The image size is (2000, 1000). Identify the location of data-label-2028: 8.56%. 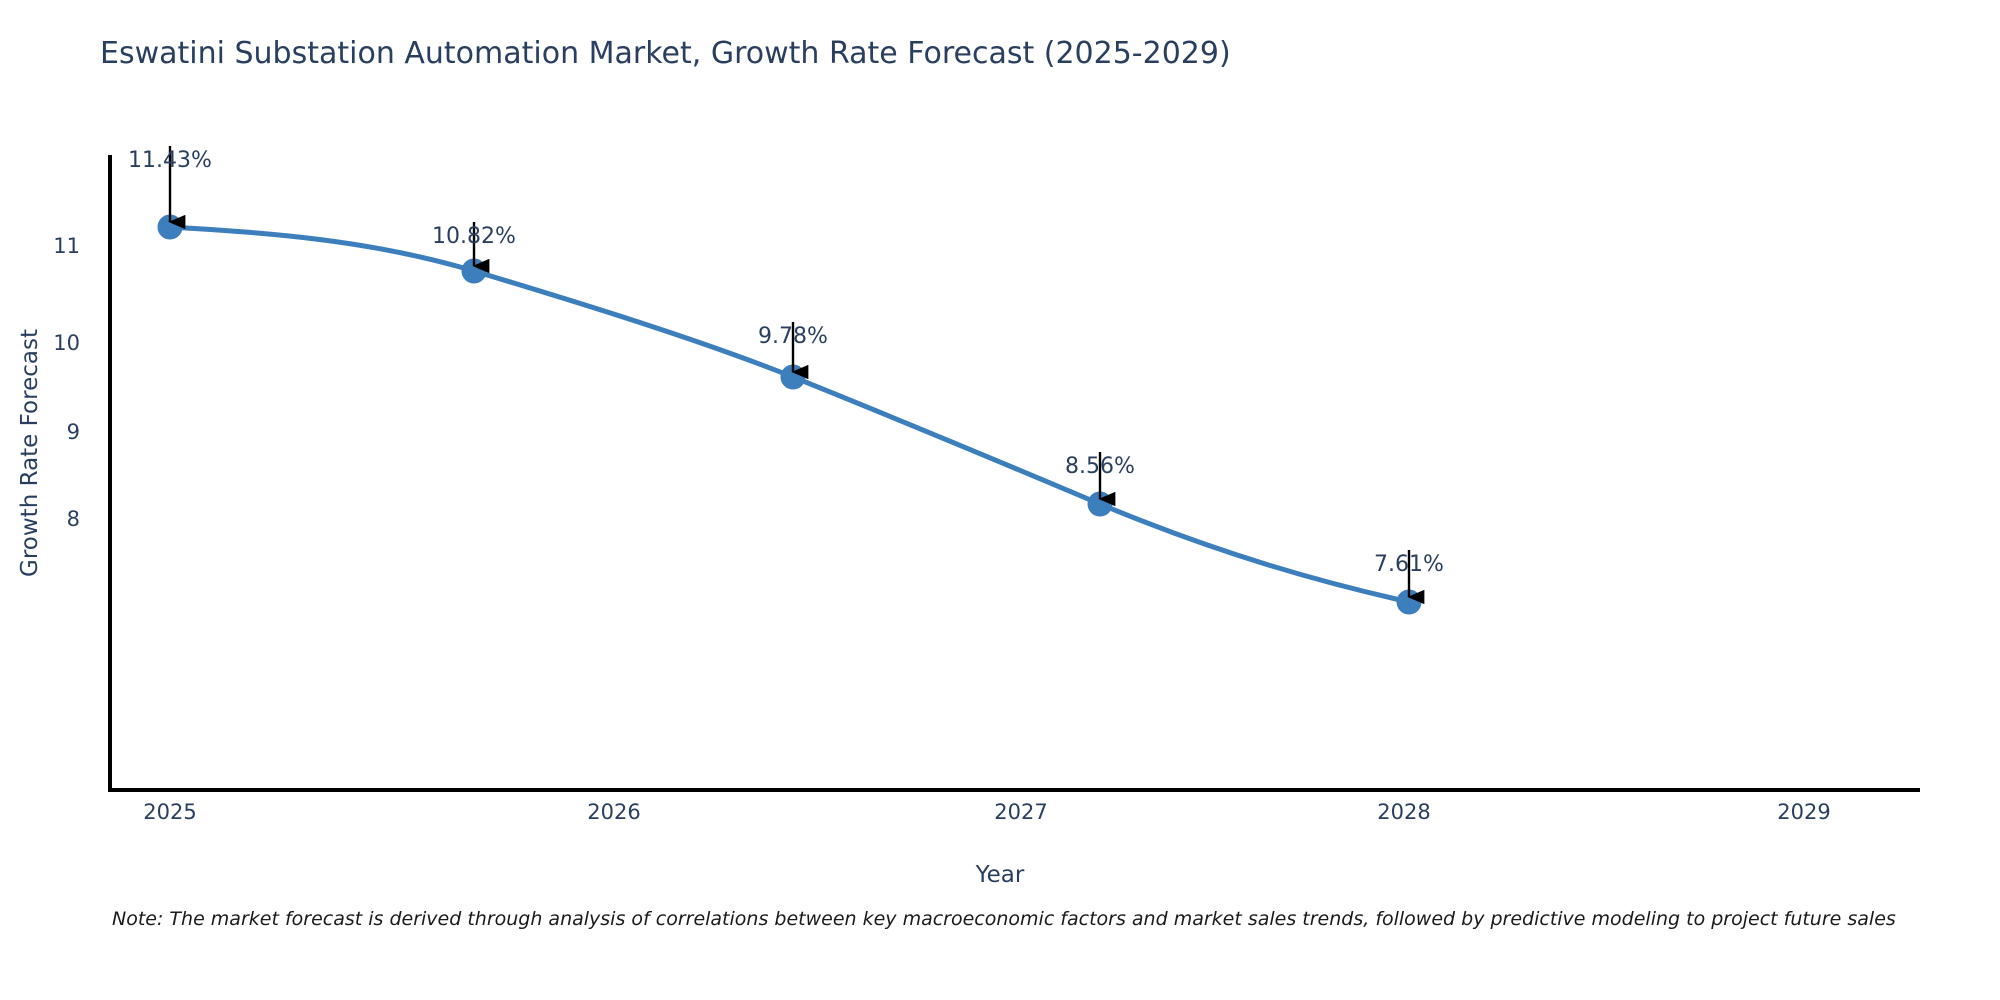
(1100, 466).